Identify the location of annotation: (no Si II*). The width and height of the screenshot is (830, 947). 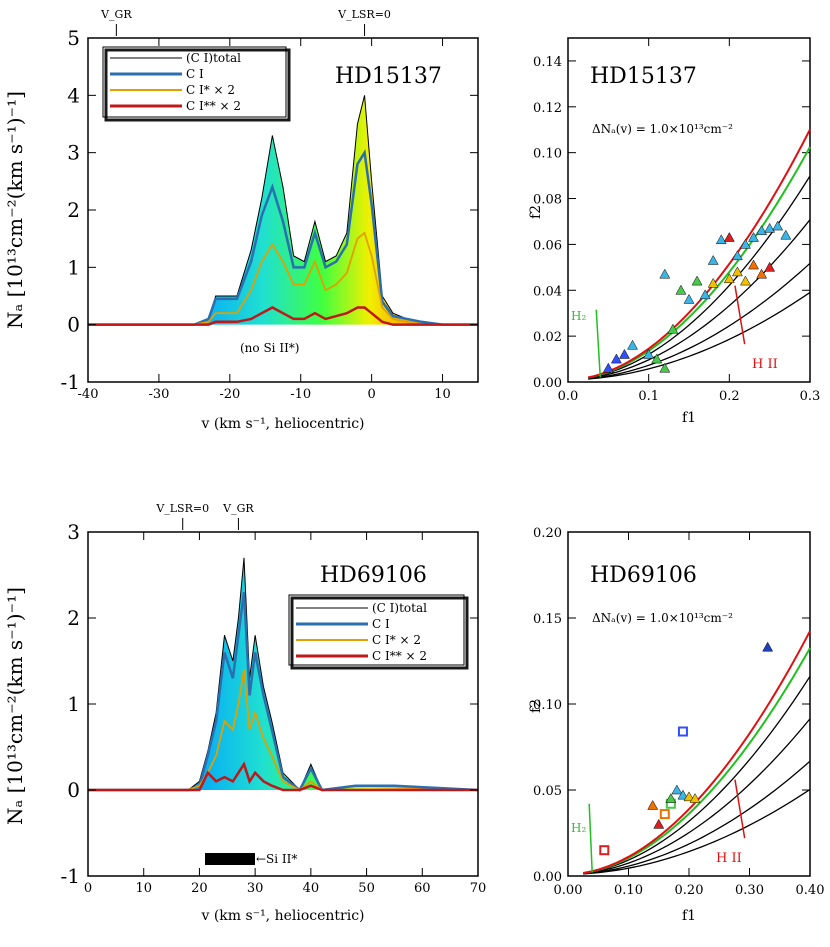
(269, 348).